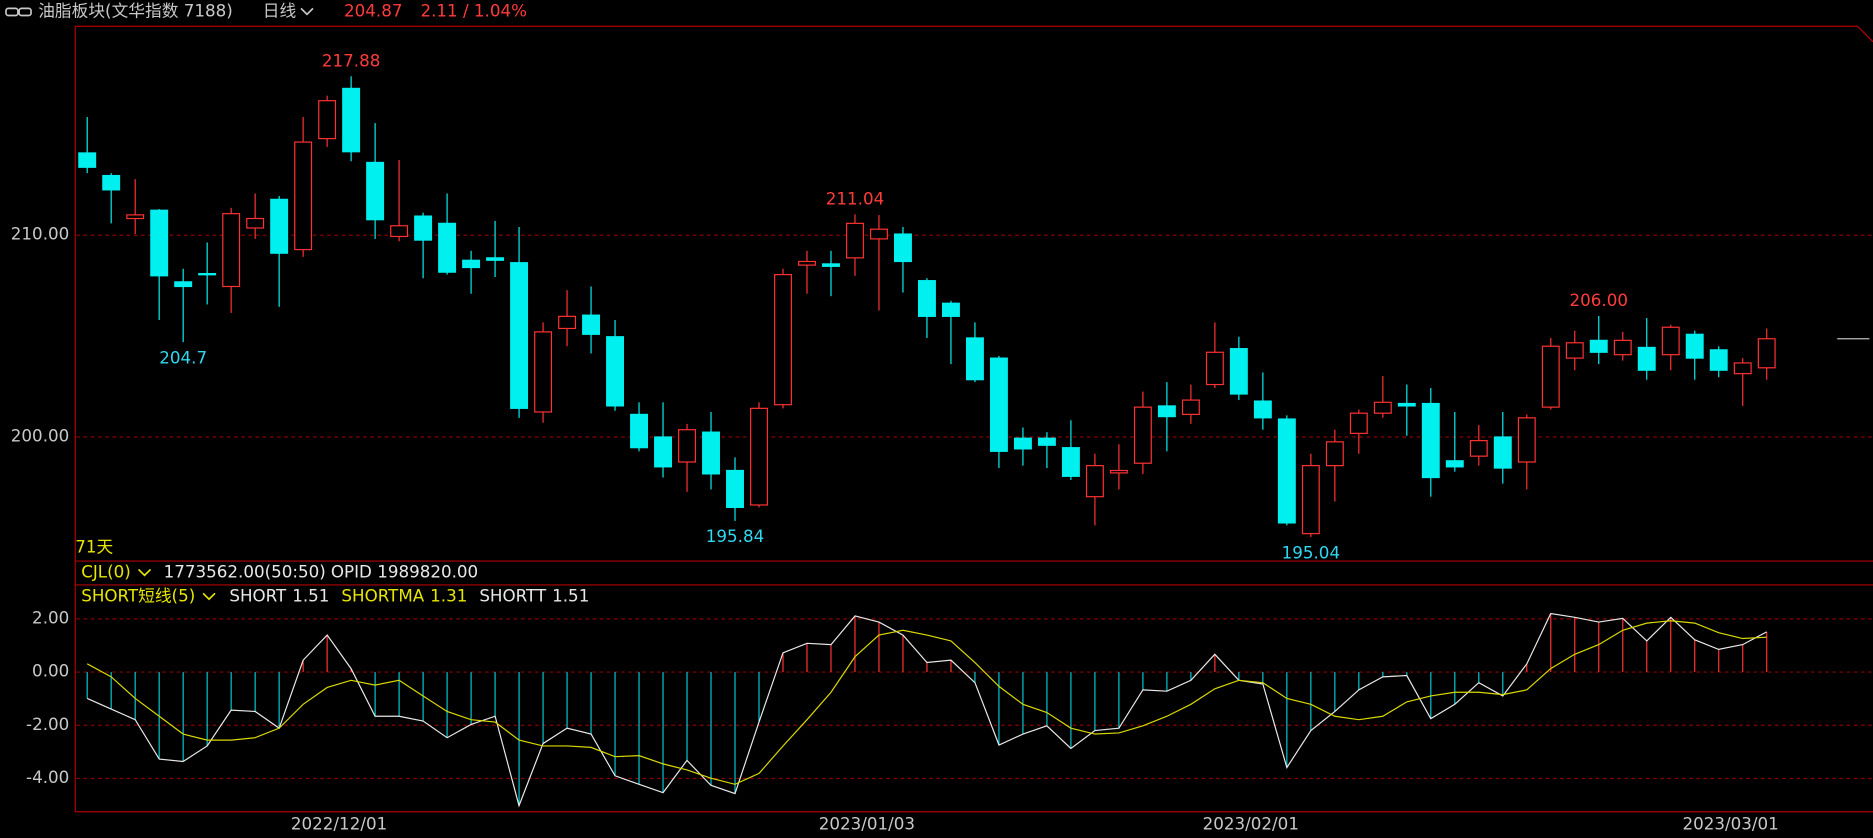 The height and width of the screenshot is (838, 1873). Describe the element at coordinates (735, 536) in the screenshot. I see `extreme-label: 195.84` at that location.